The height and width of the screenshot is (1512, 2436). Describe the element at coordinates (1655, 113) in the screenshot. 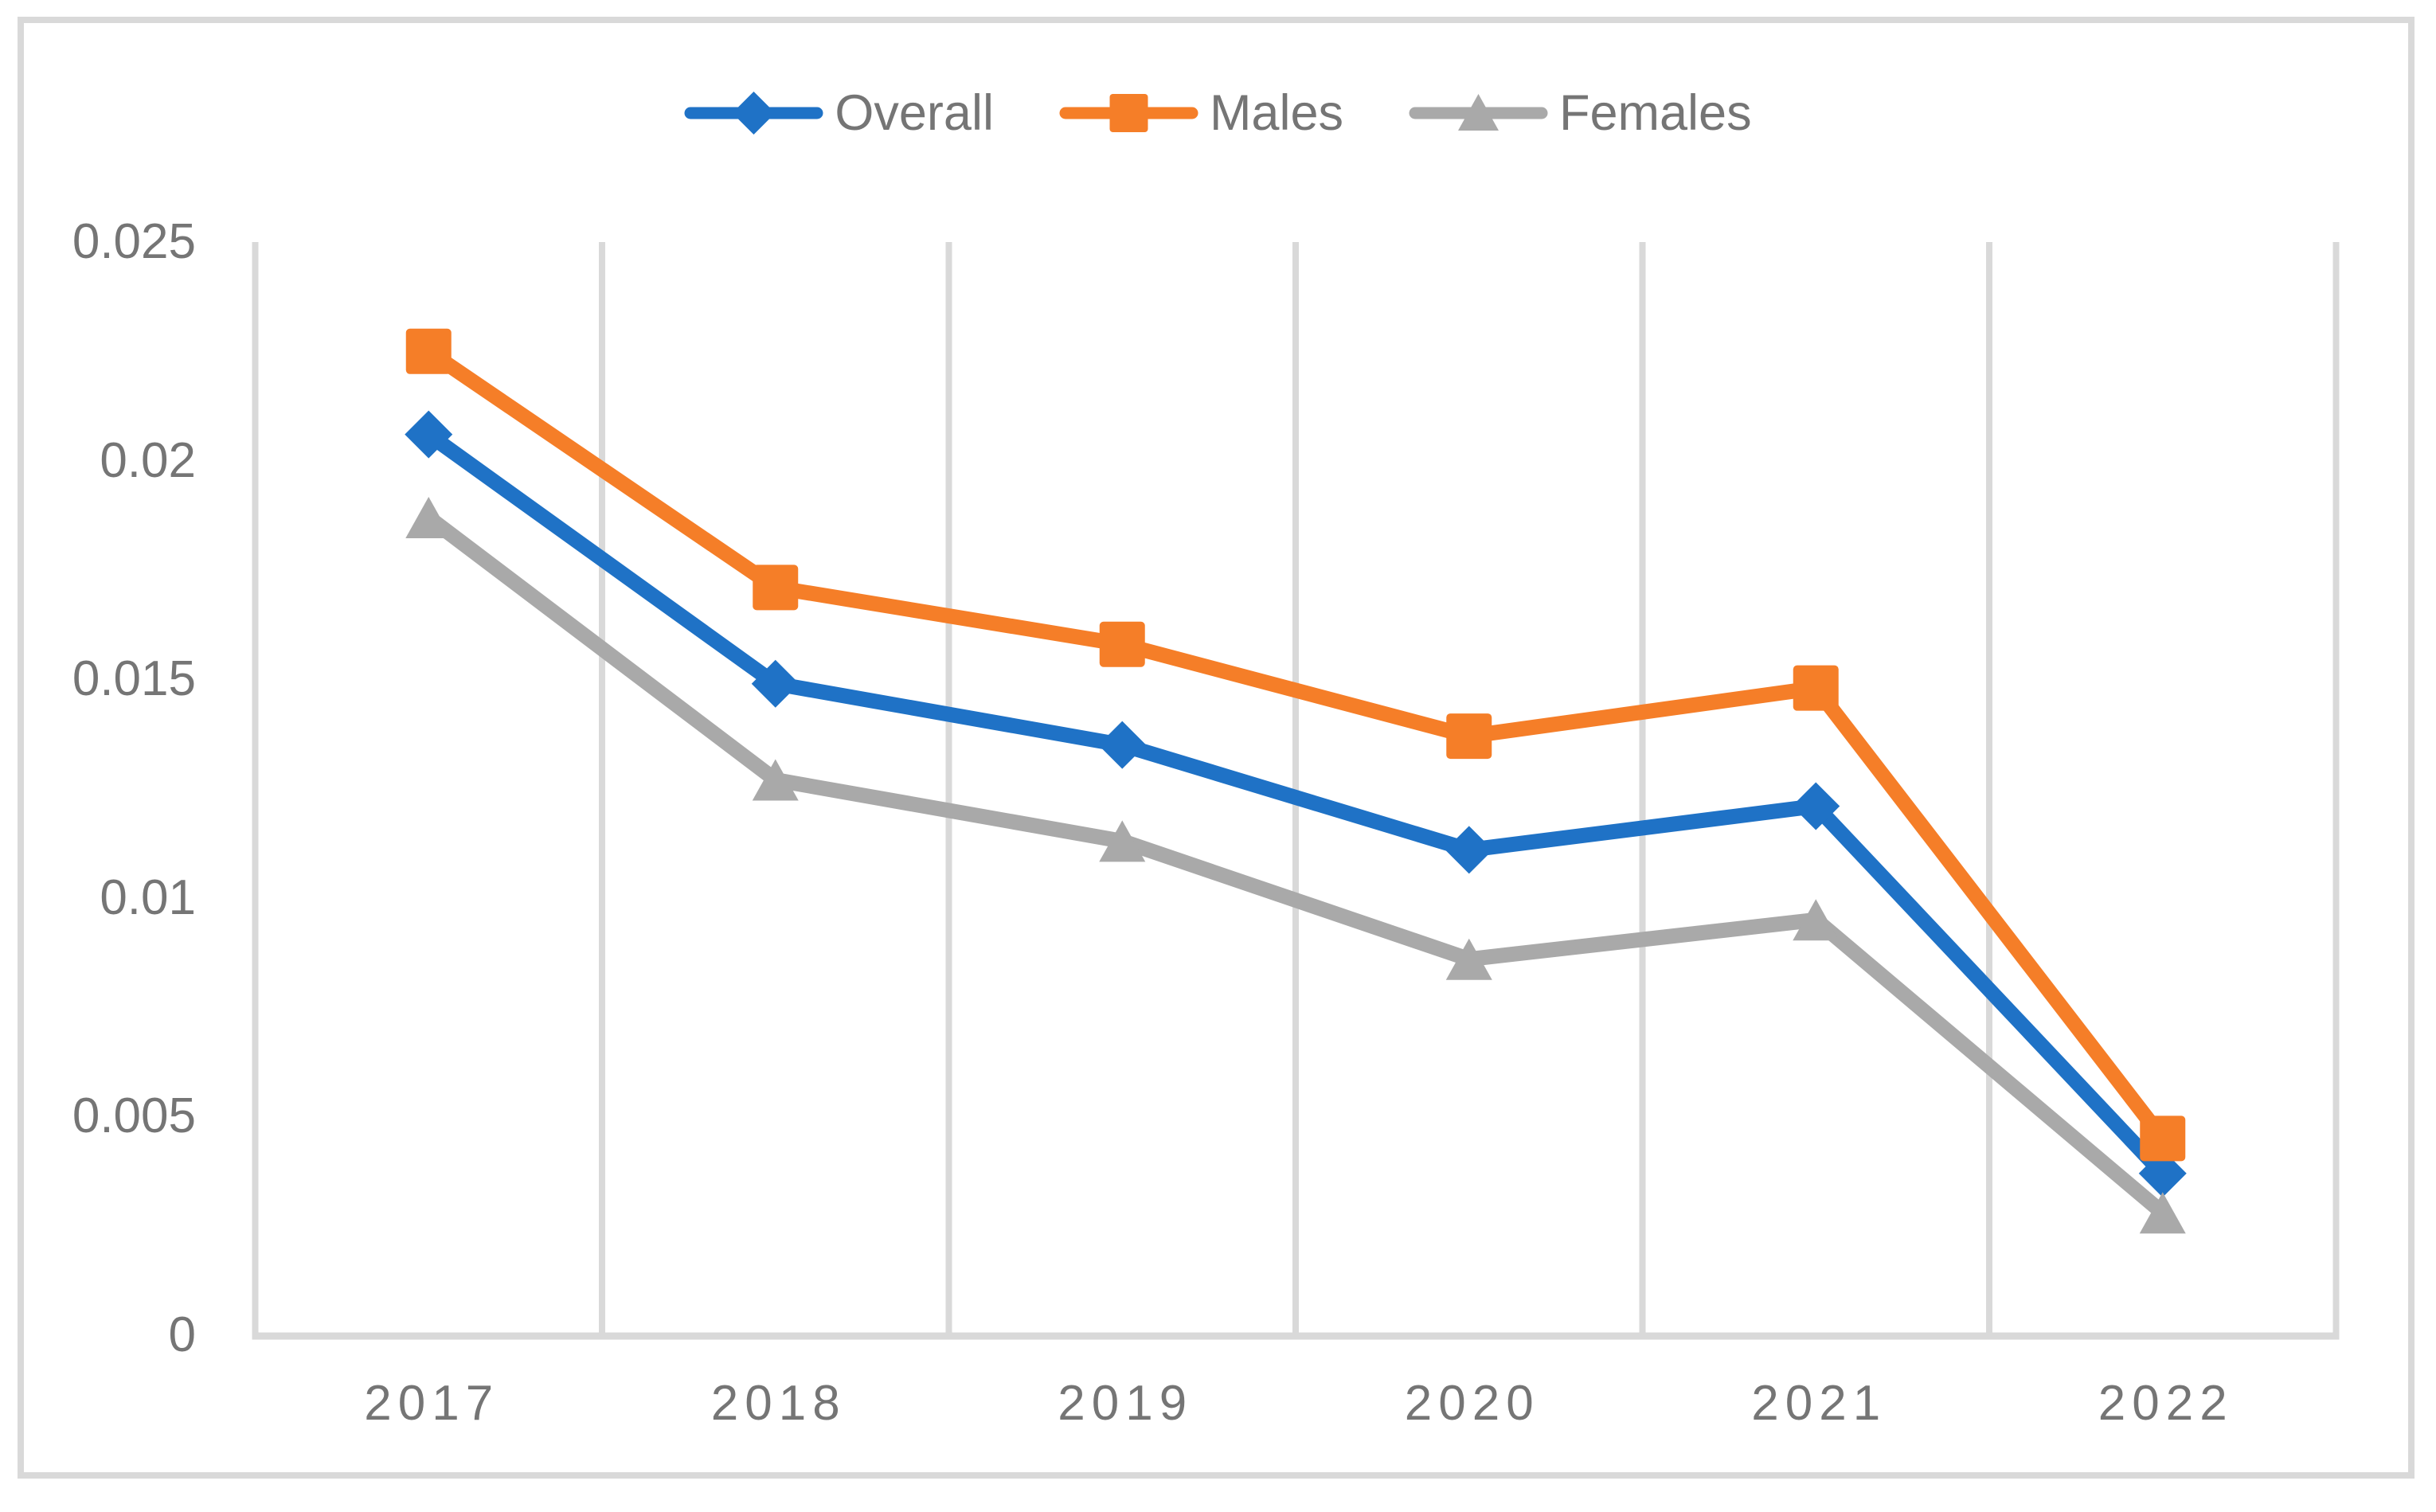

I see `legend-label-females: Females` at that location.